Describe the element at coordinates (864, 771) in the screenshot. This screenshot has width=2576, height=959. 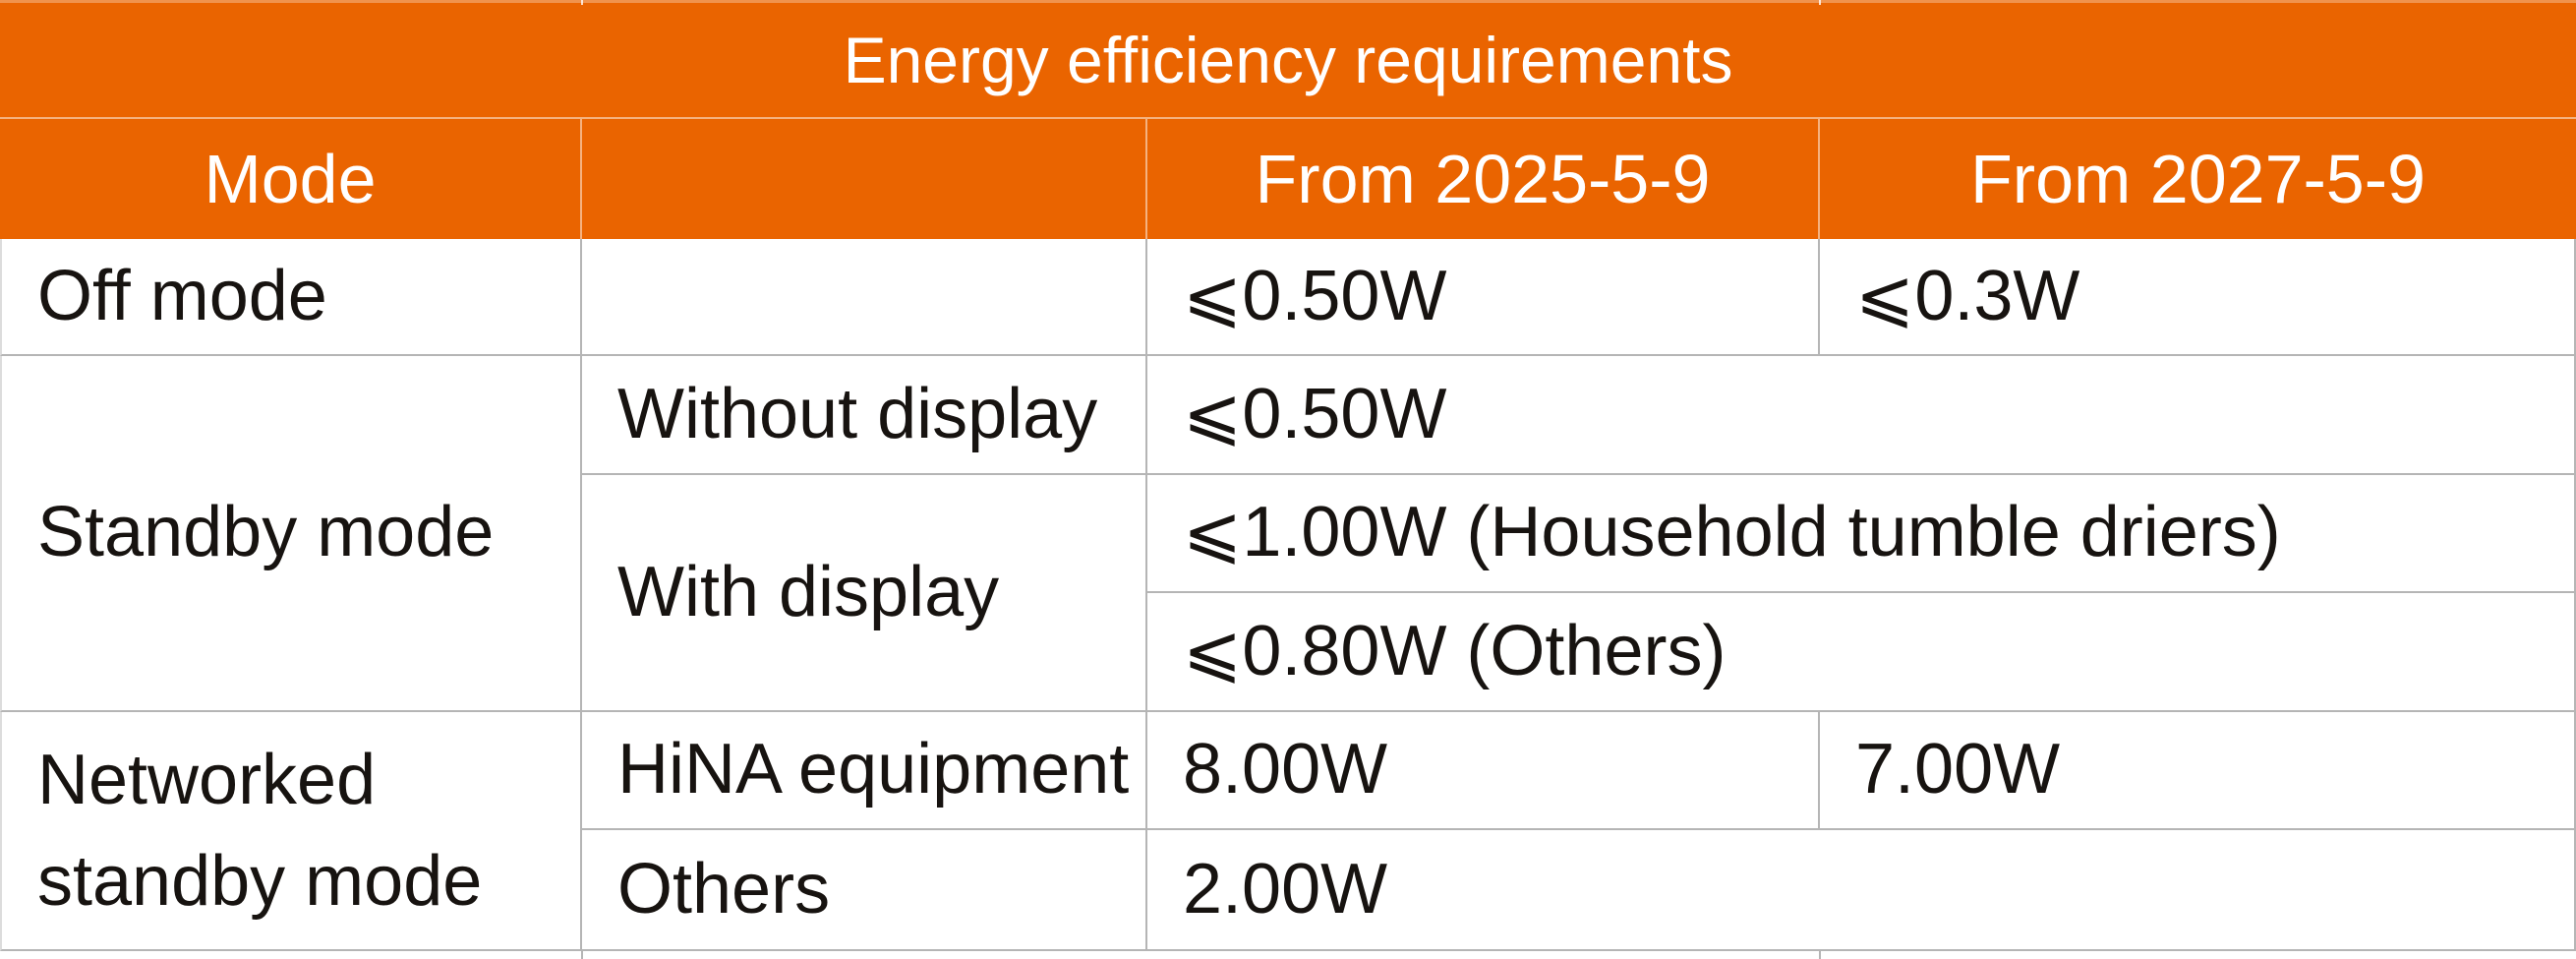
I see `cell-hina-equipment-label: HiNA equipment` at that location.